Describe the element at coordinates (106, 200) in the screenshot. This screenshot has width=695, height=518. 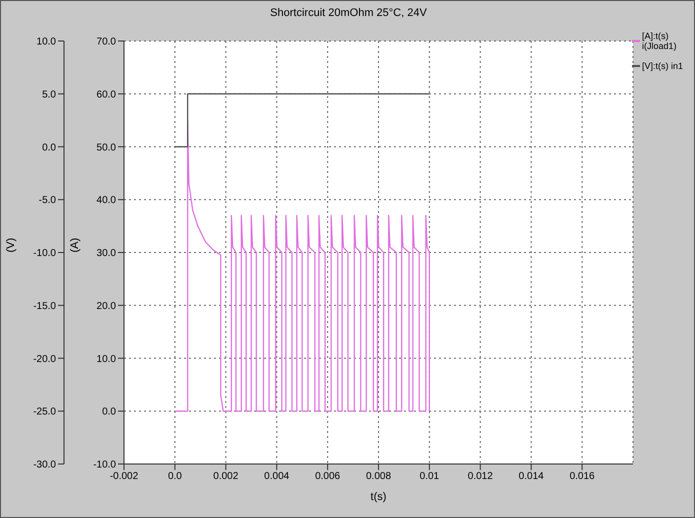
I see `y-tick-label: 40.0` at that location.